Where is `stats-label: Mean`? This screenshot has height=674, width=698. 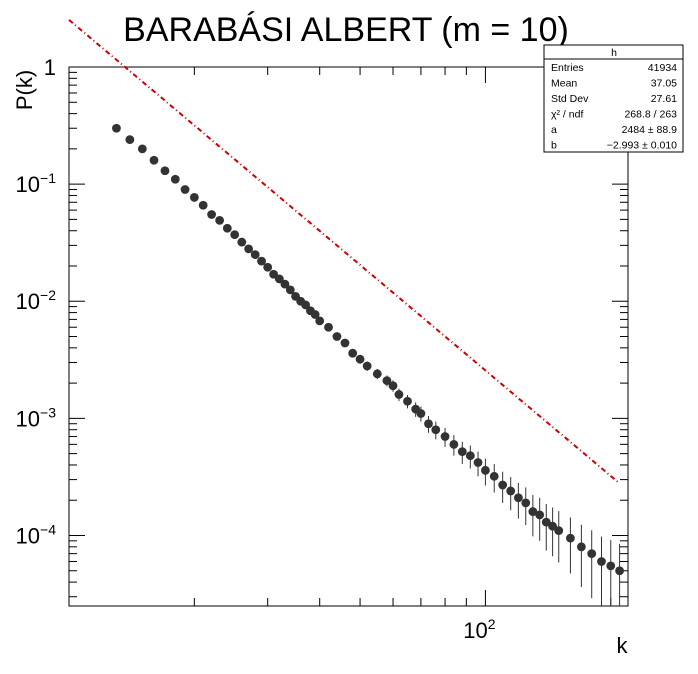 stats-label: Mean is located at coordinates (564, 84).